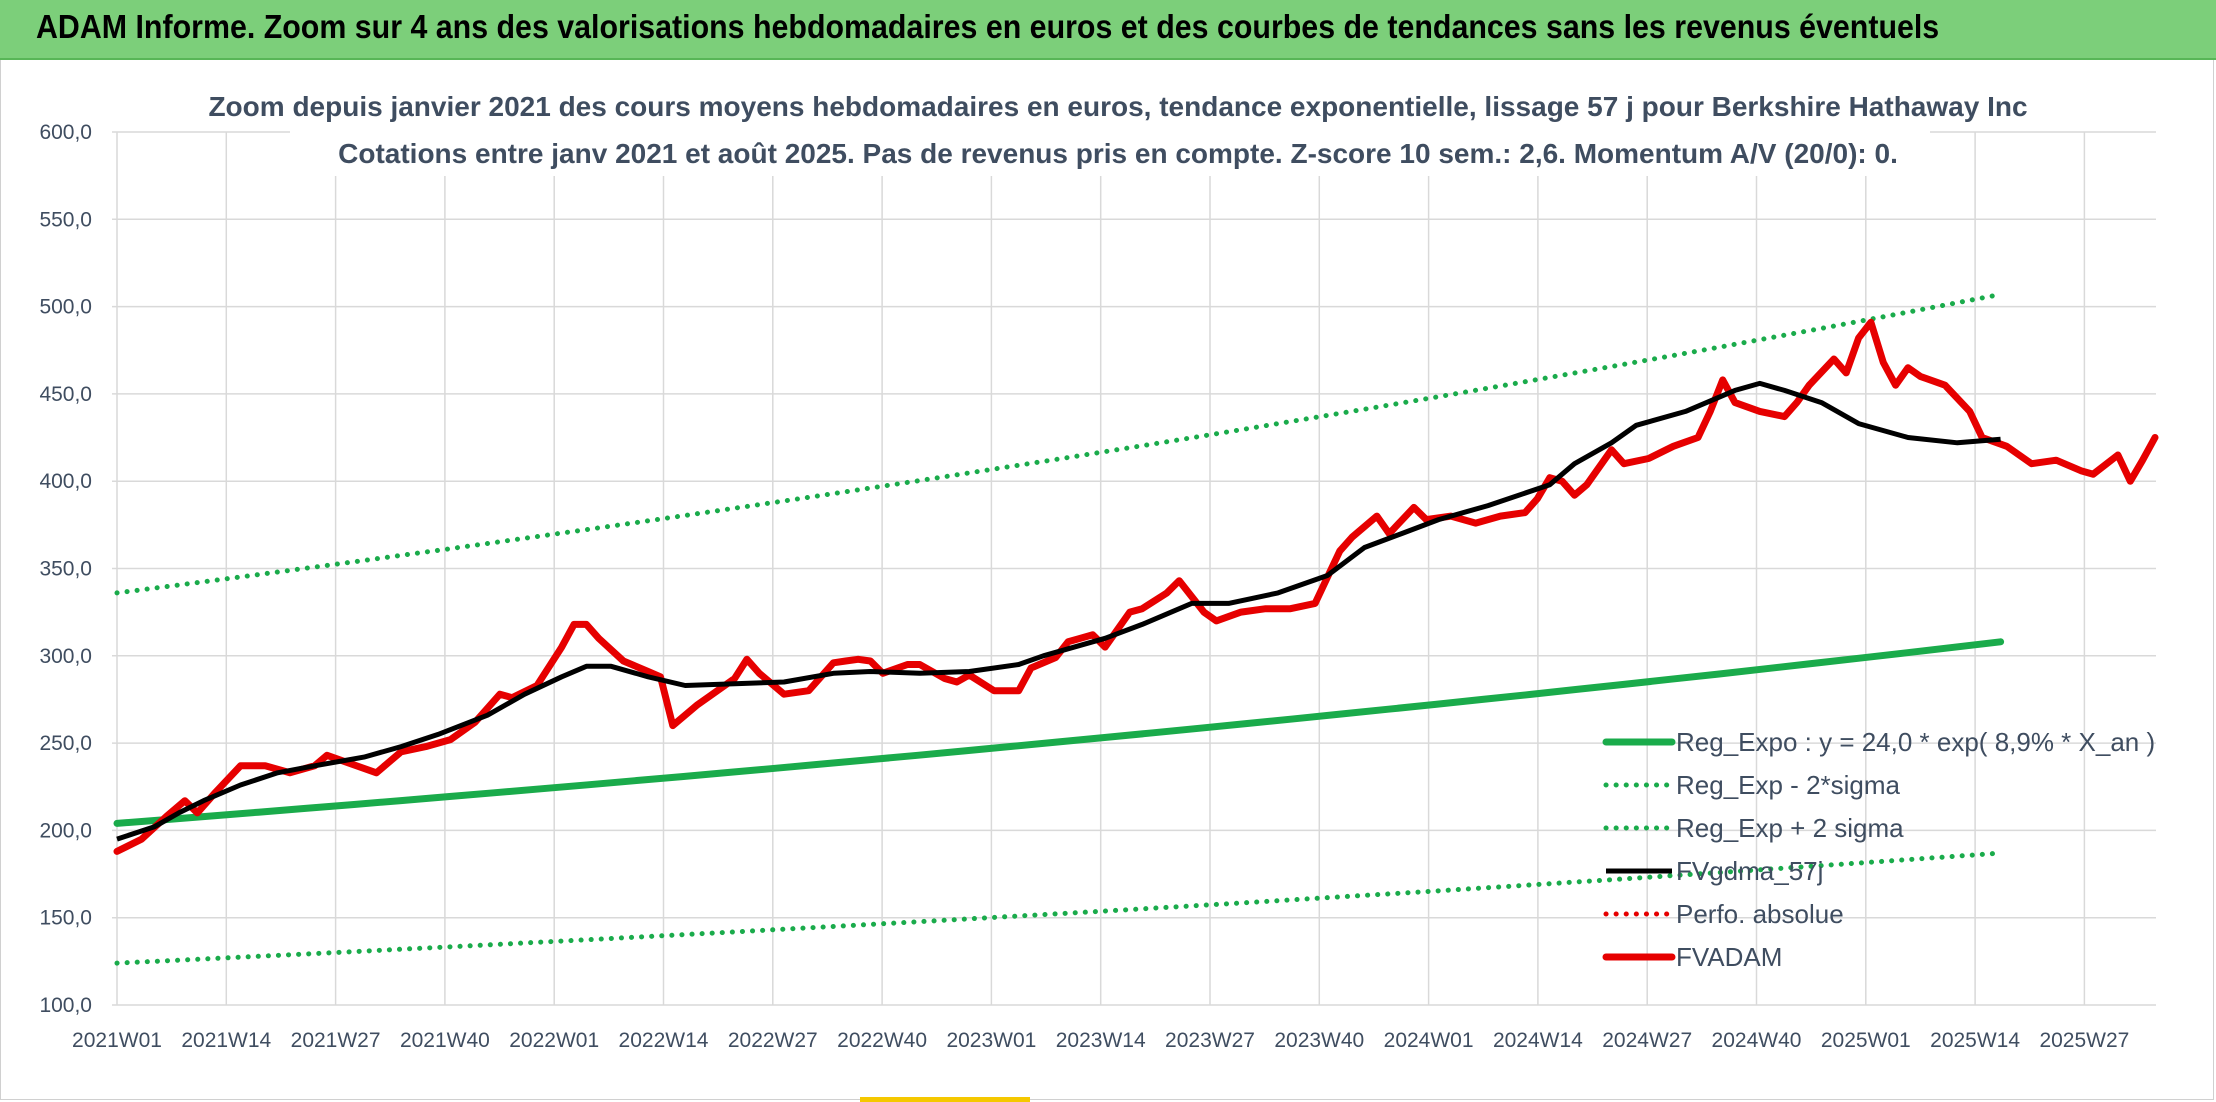 The width and height of the screenshot is (2216, 1102). Describe the element at coordinates (1429, 1040) in the screenshot. I see `x-tick-label: 2024W01` at that location.